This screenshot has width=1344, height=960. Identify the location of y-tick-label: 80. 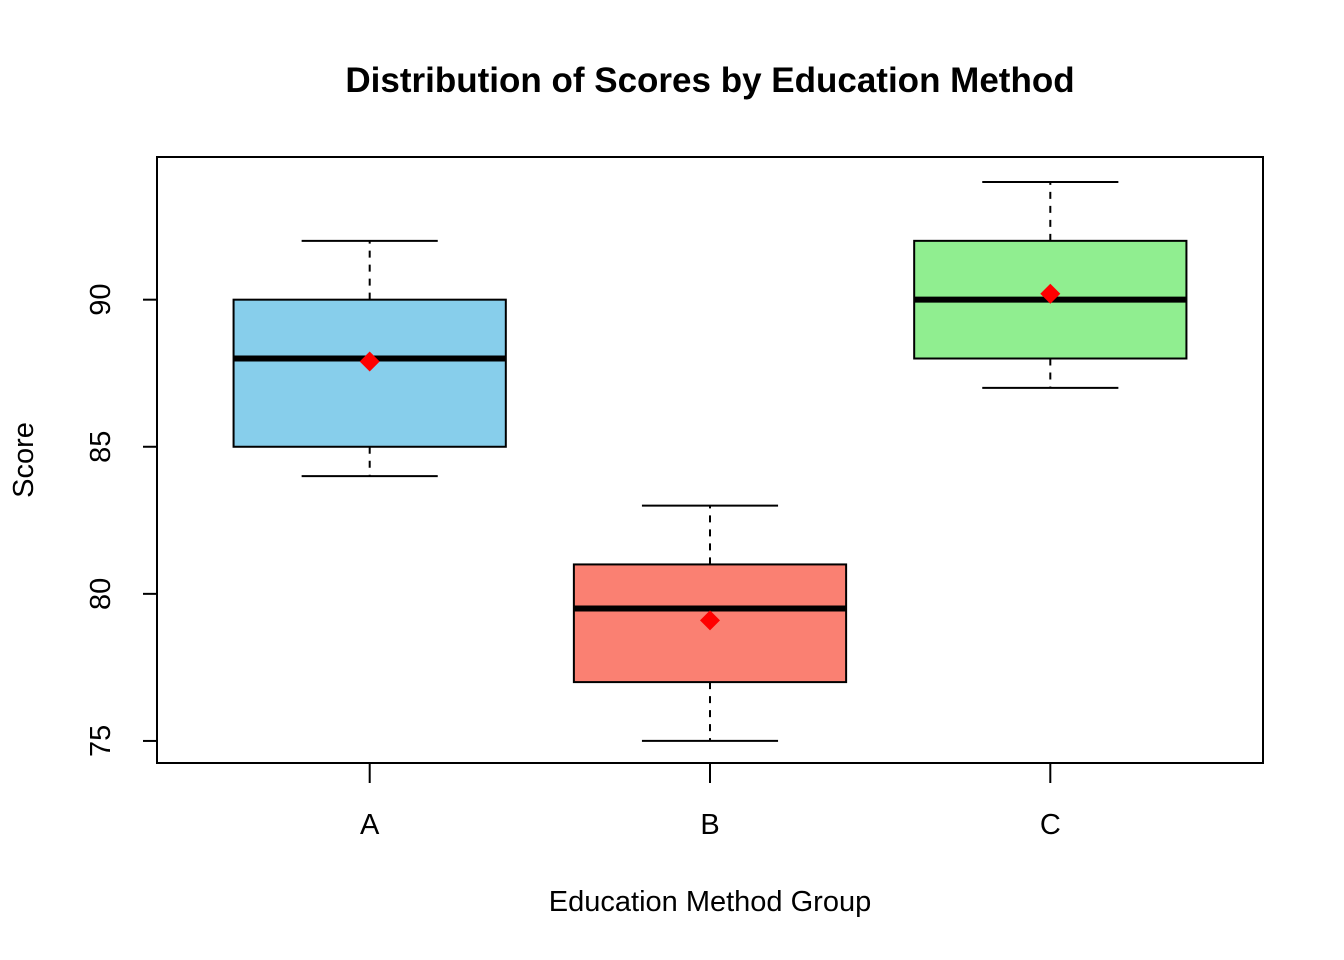
(101, 594).